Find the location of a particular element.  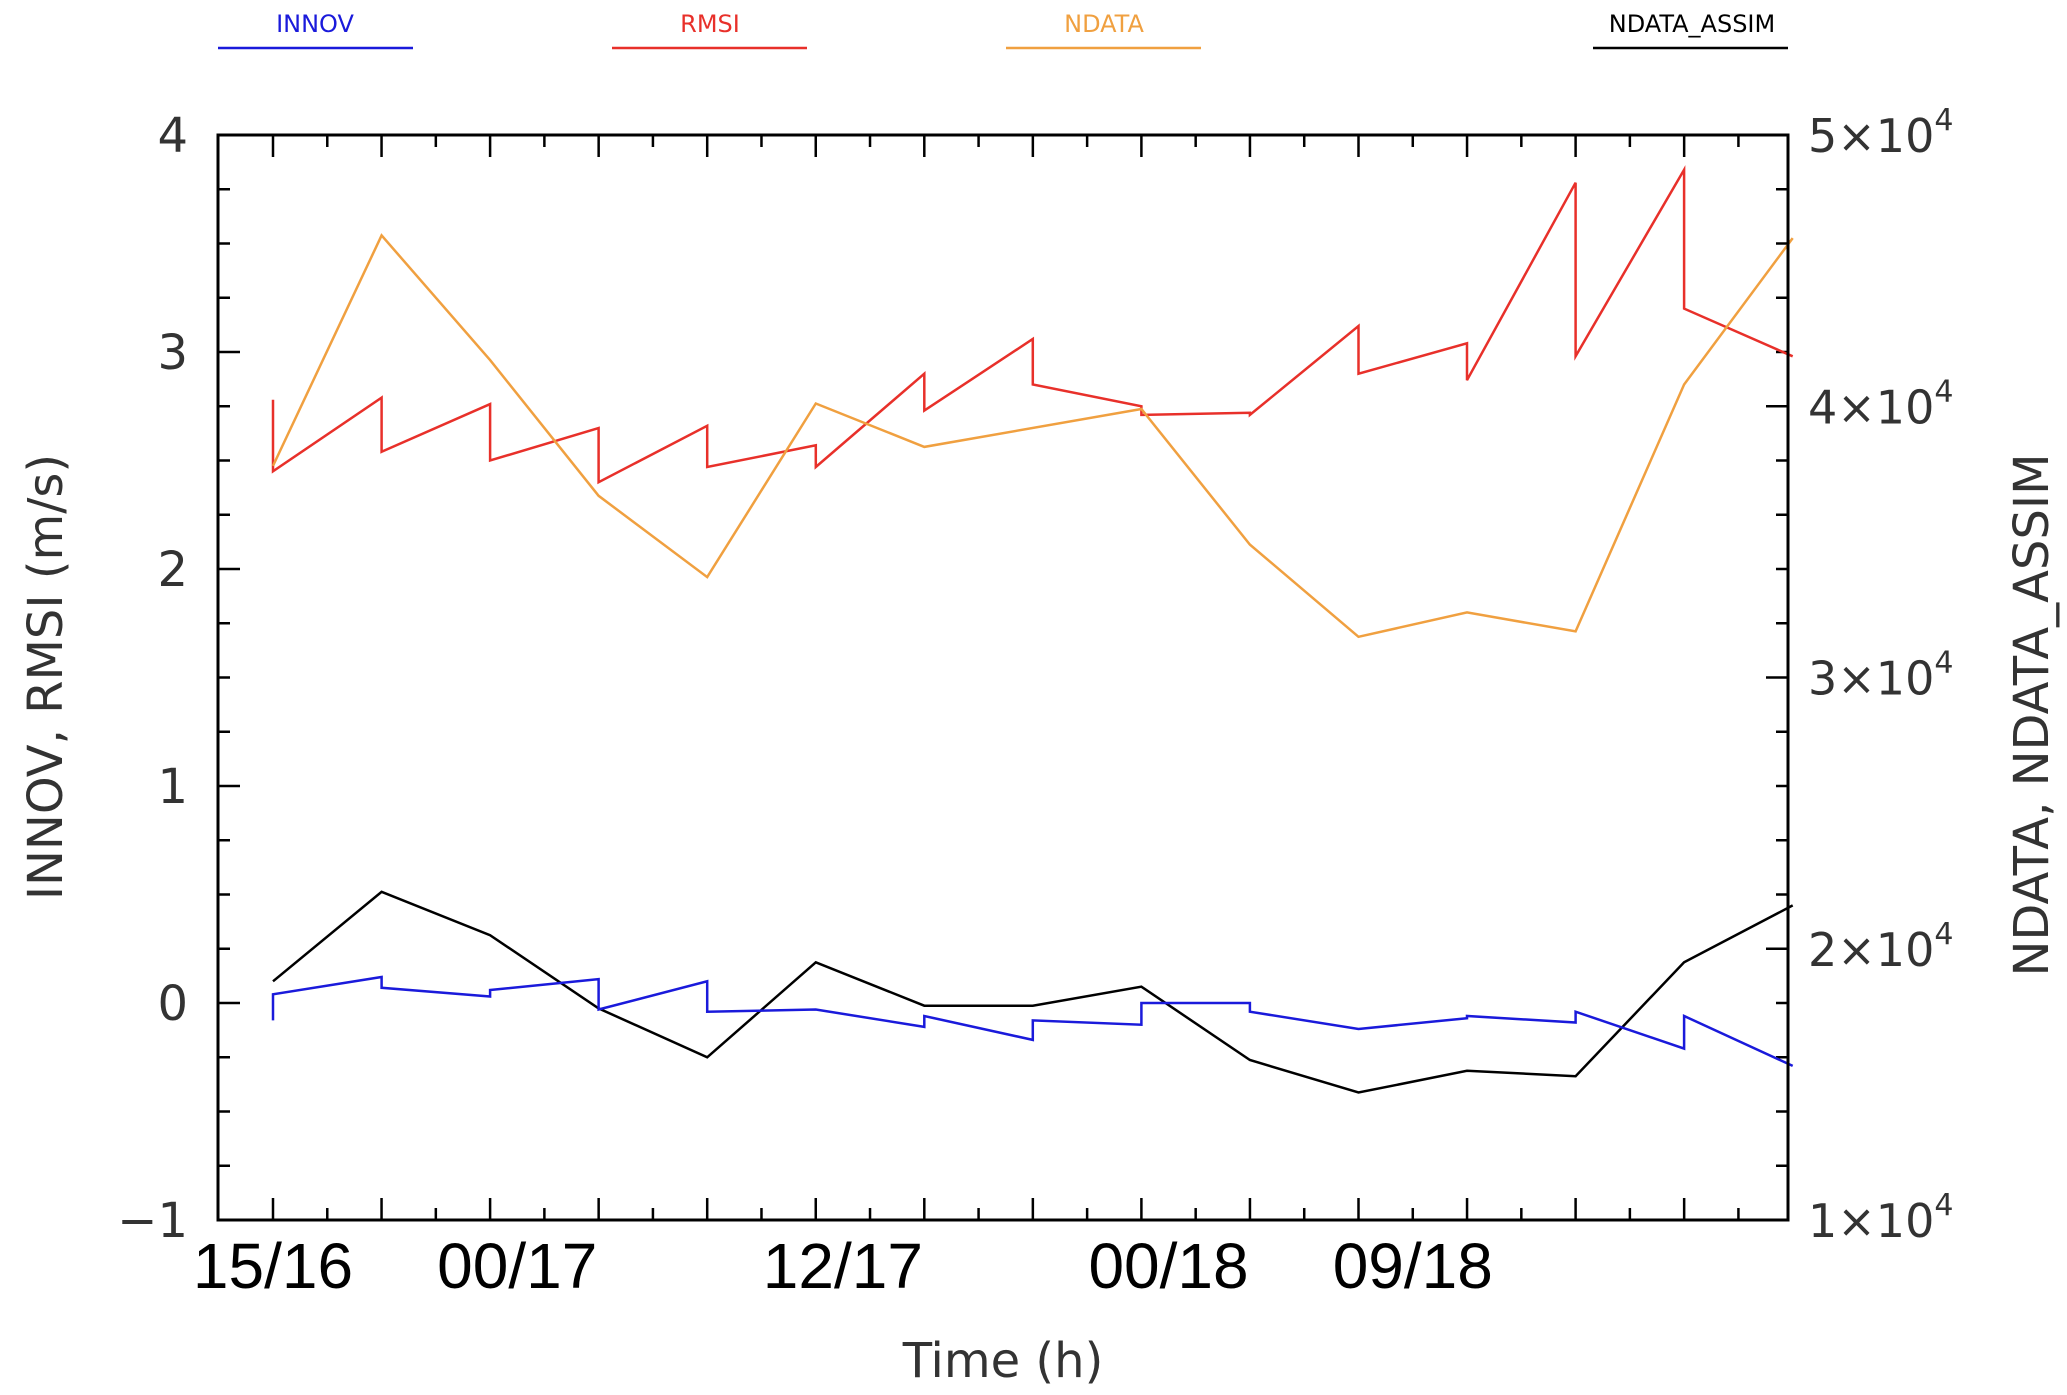

y-left-tick-label: −1 is located at coordinates (152, 1221).